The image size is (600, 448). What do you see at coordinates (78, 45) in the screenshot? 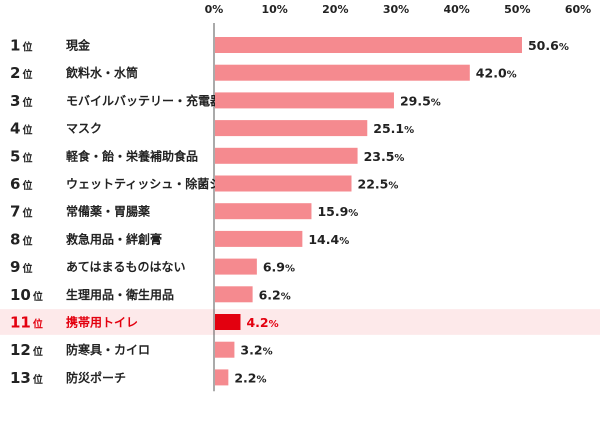
I see `category-label: 現金` at bounding box center [78, 45].